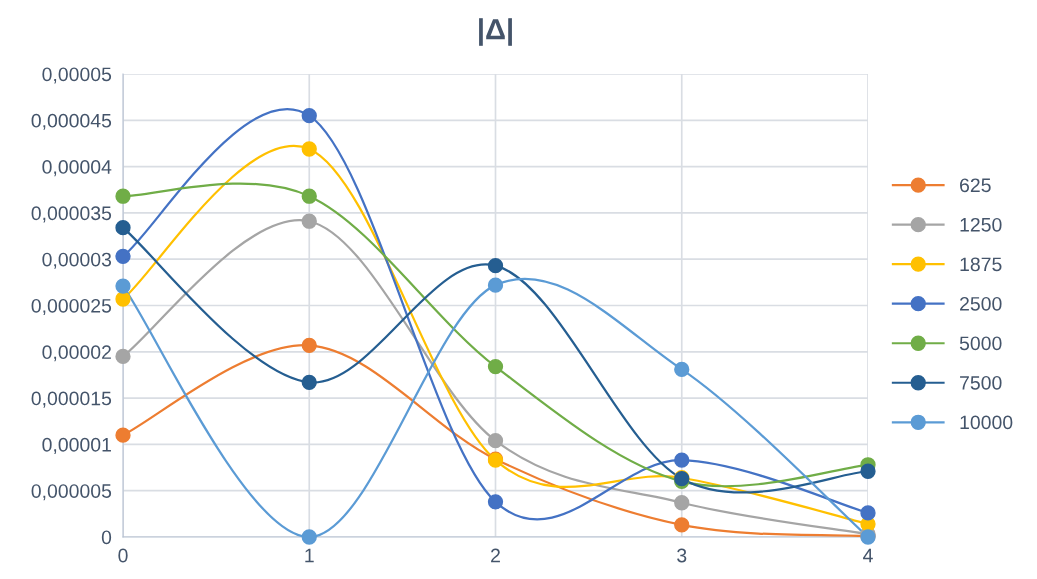  Describe the element at coordinates (77, 168) in the screenshot. I see `y-tick-label: 0,00004` at that location.